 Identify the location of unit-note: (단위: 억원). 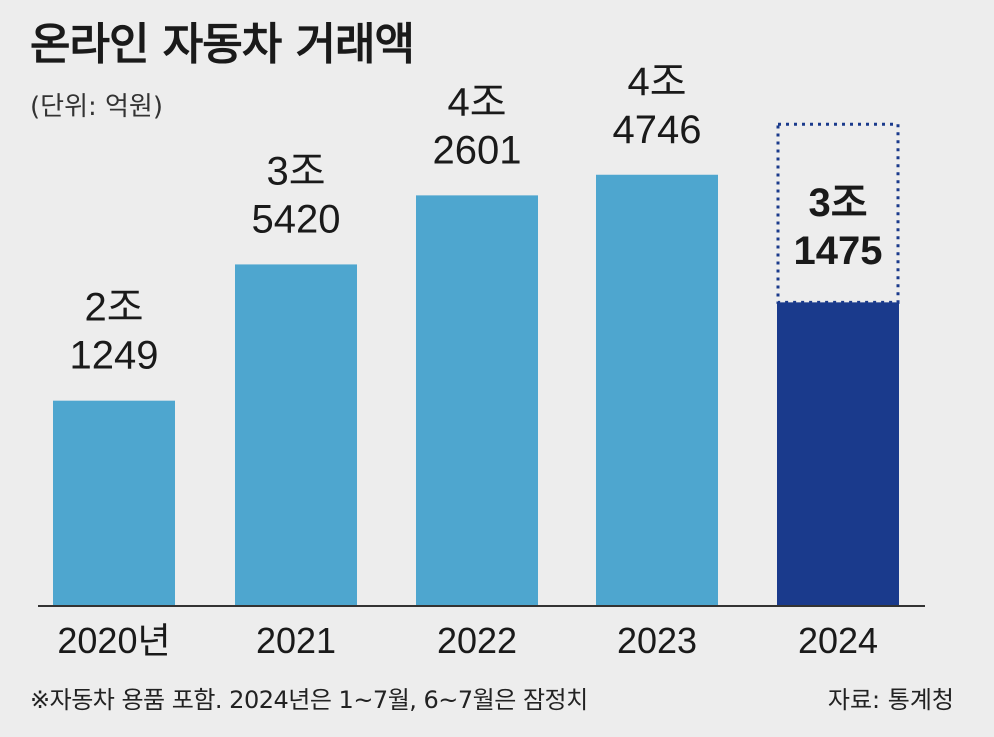
(96, 107).